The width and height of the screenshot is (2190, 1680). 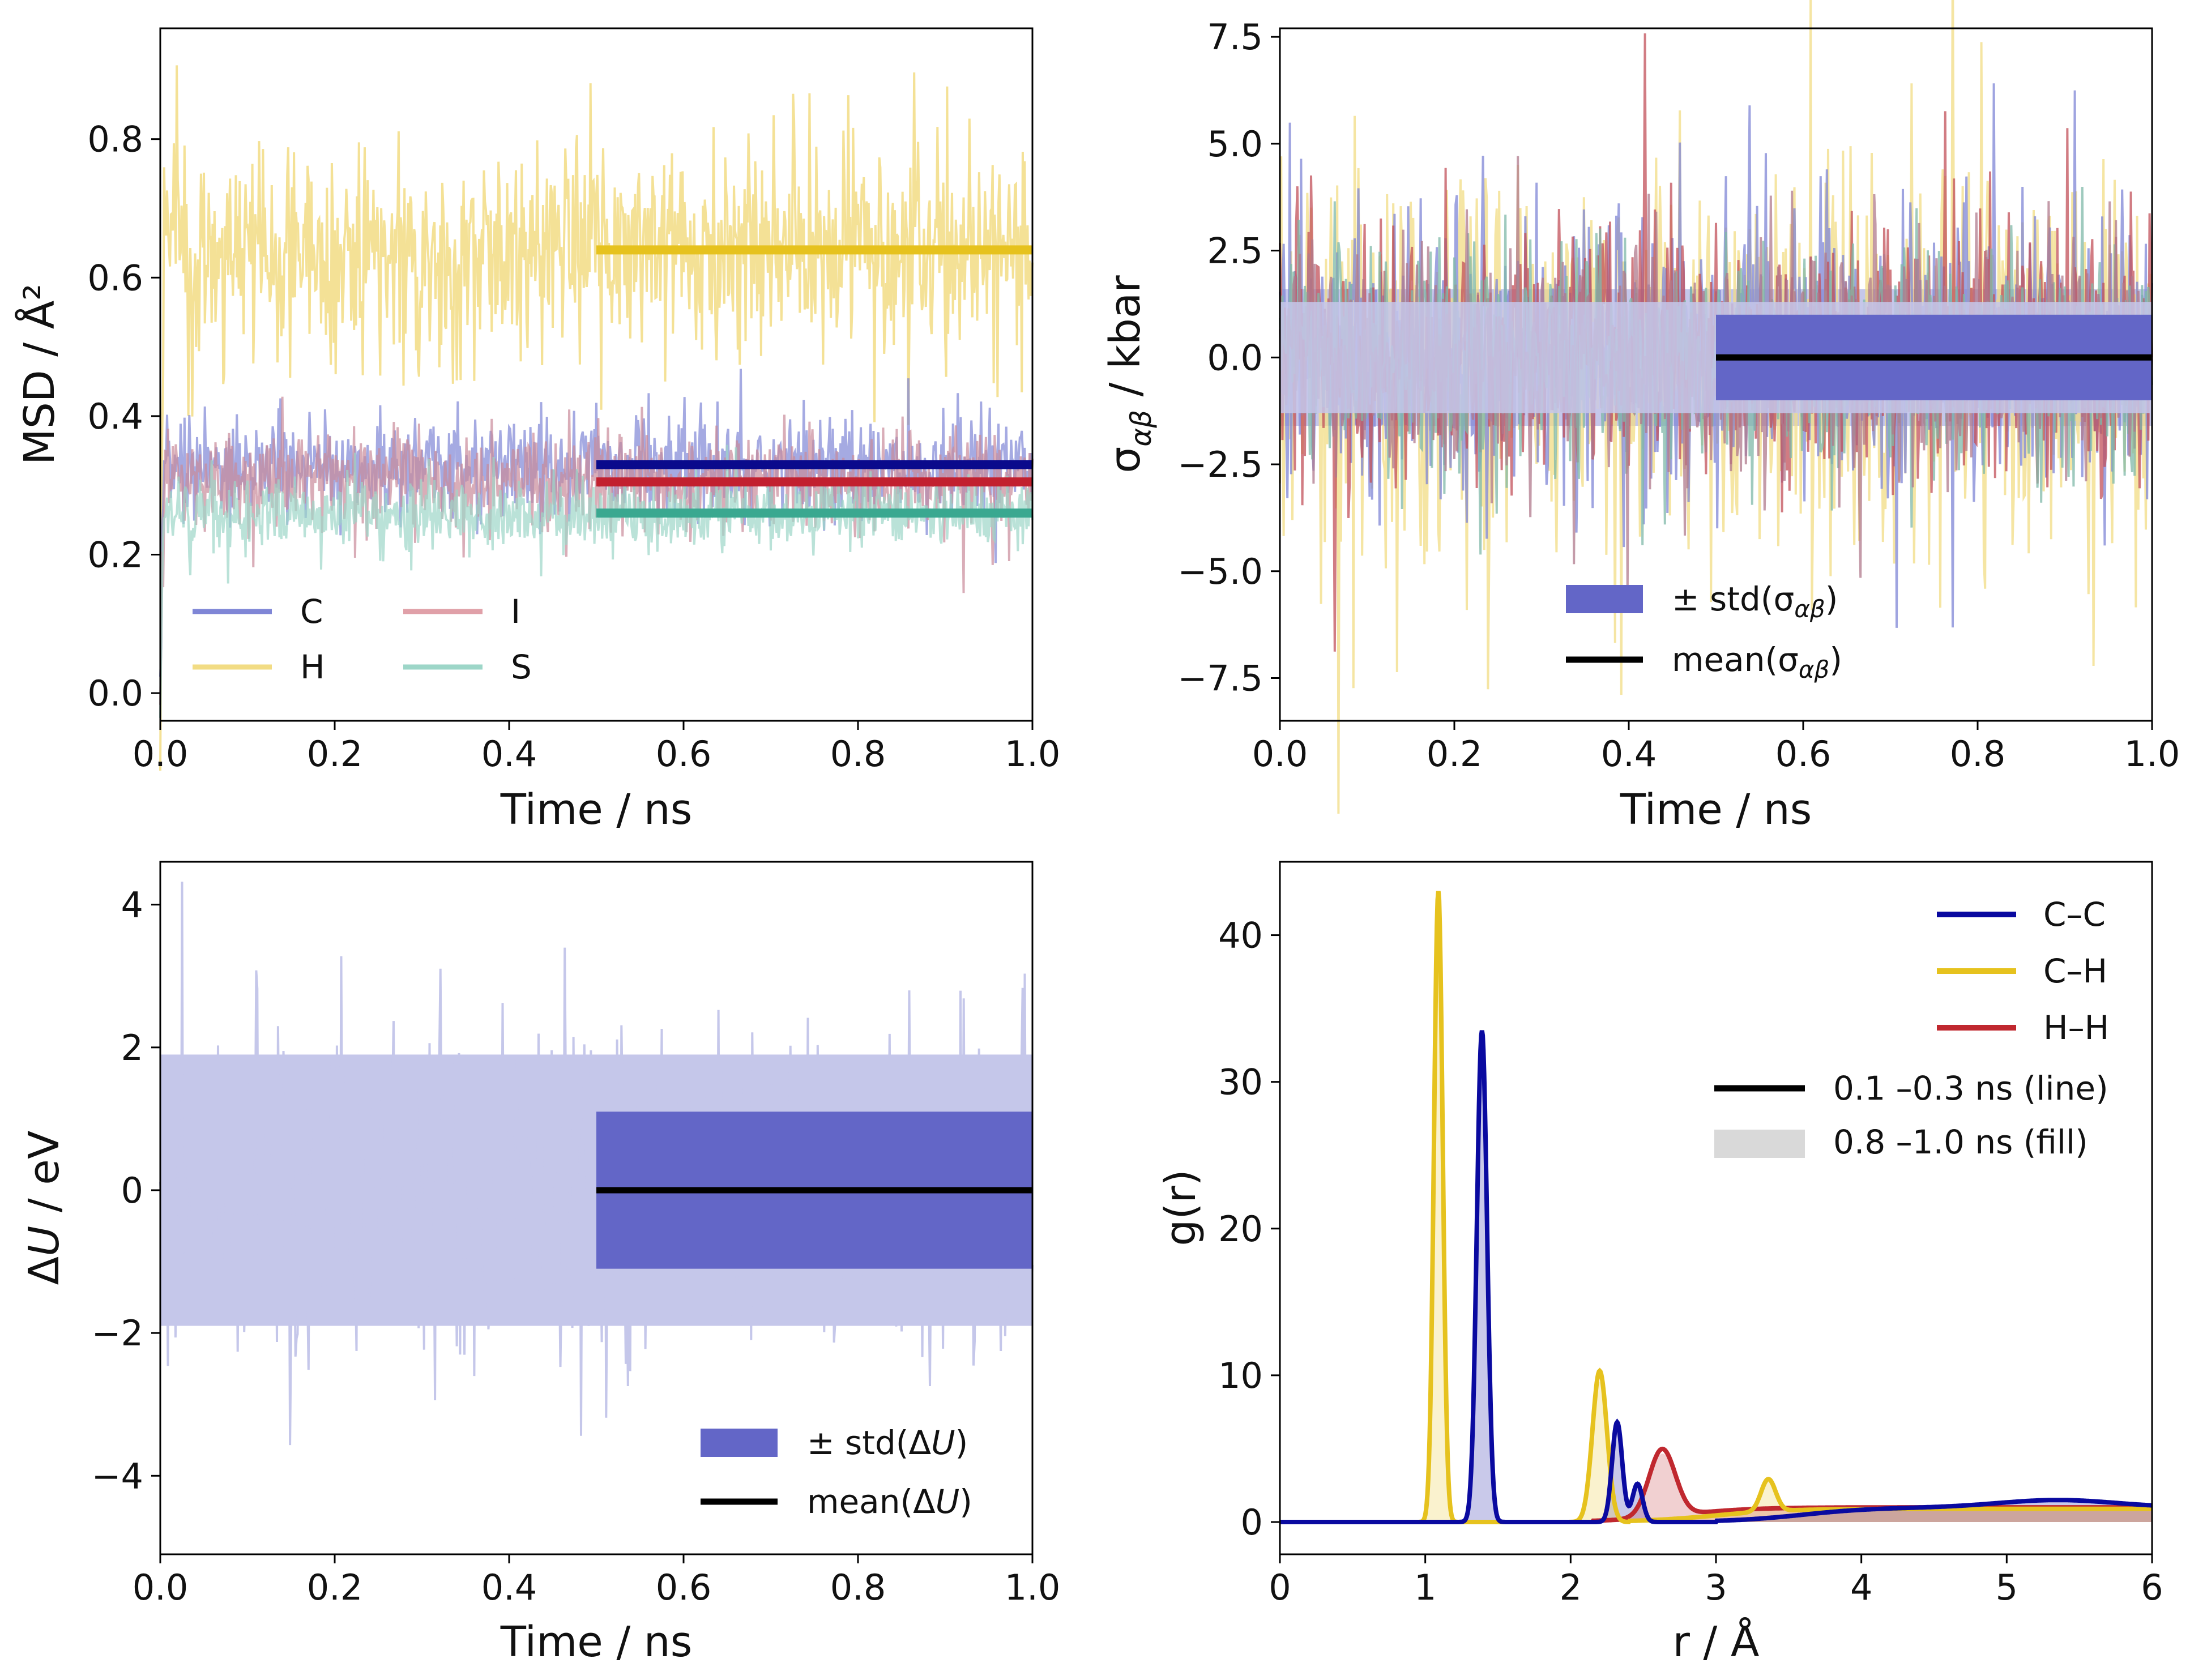 What do you see at coordinates (1425, 1587) in the screenshot?
I see `x-tick-label: 1` at bounding box center [1425, 1587].